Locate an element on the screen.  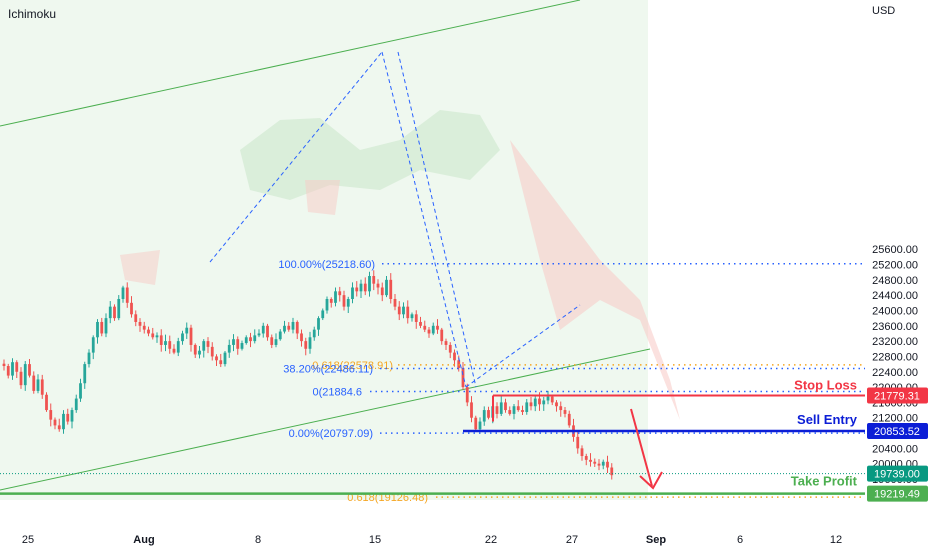
price-axis-tick: 22800.00 is located at coordinates (895, 357).